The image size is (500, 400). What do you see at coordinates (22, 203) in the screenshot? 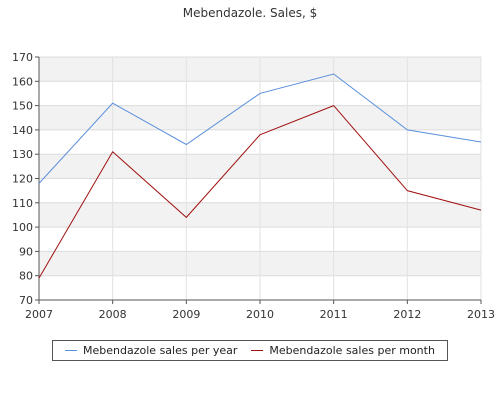
I see `y-tick-label: 110` at bounding box center [22, 203].